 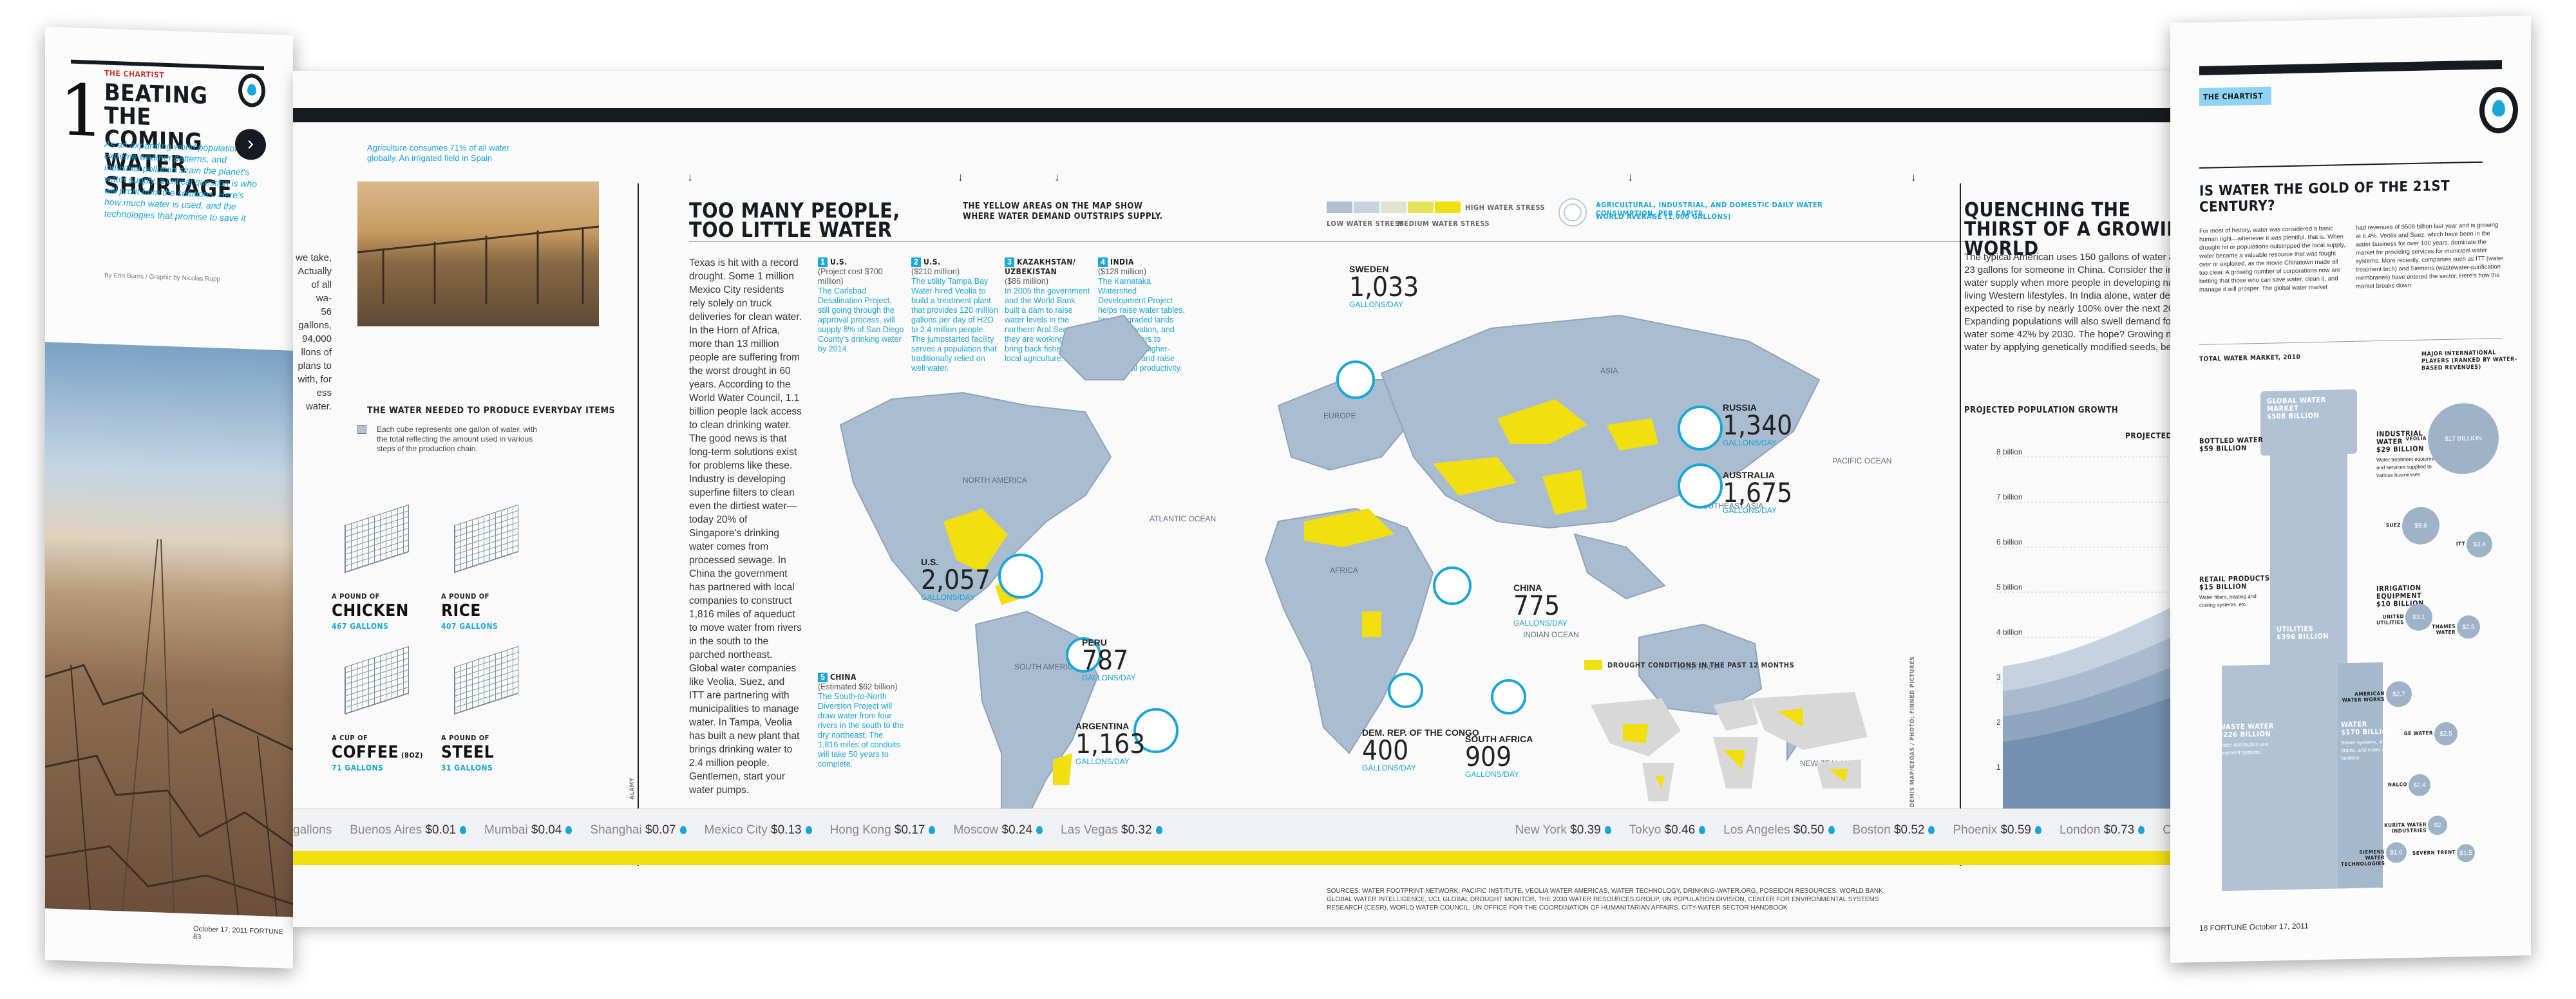 What do you see at coordinates (1337, 242) in the screenshot?
I see `legend-rule` at bounding box center [1337, 242].